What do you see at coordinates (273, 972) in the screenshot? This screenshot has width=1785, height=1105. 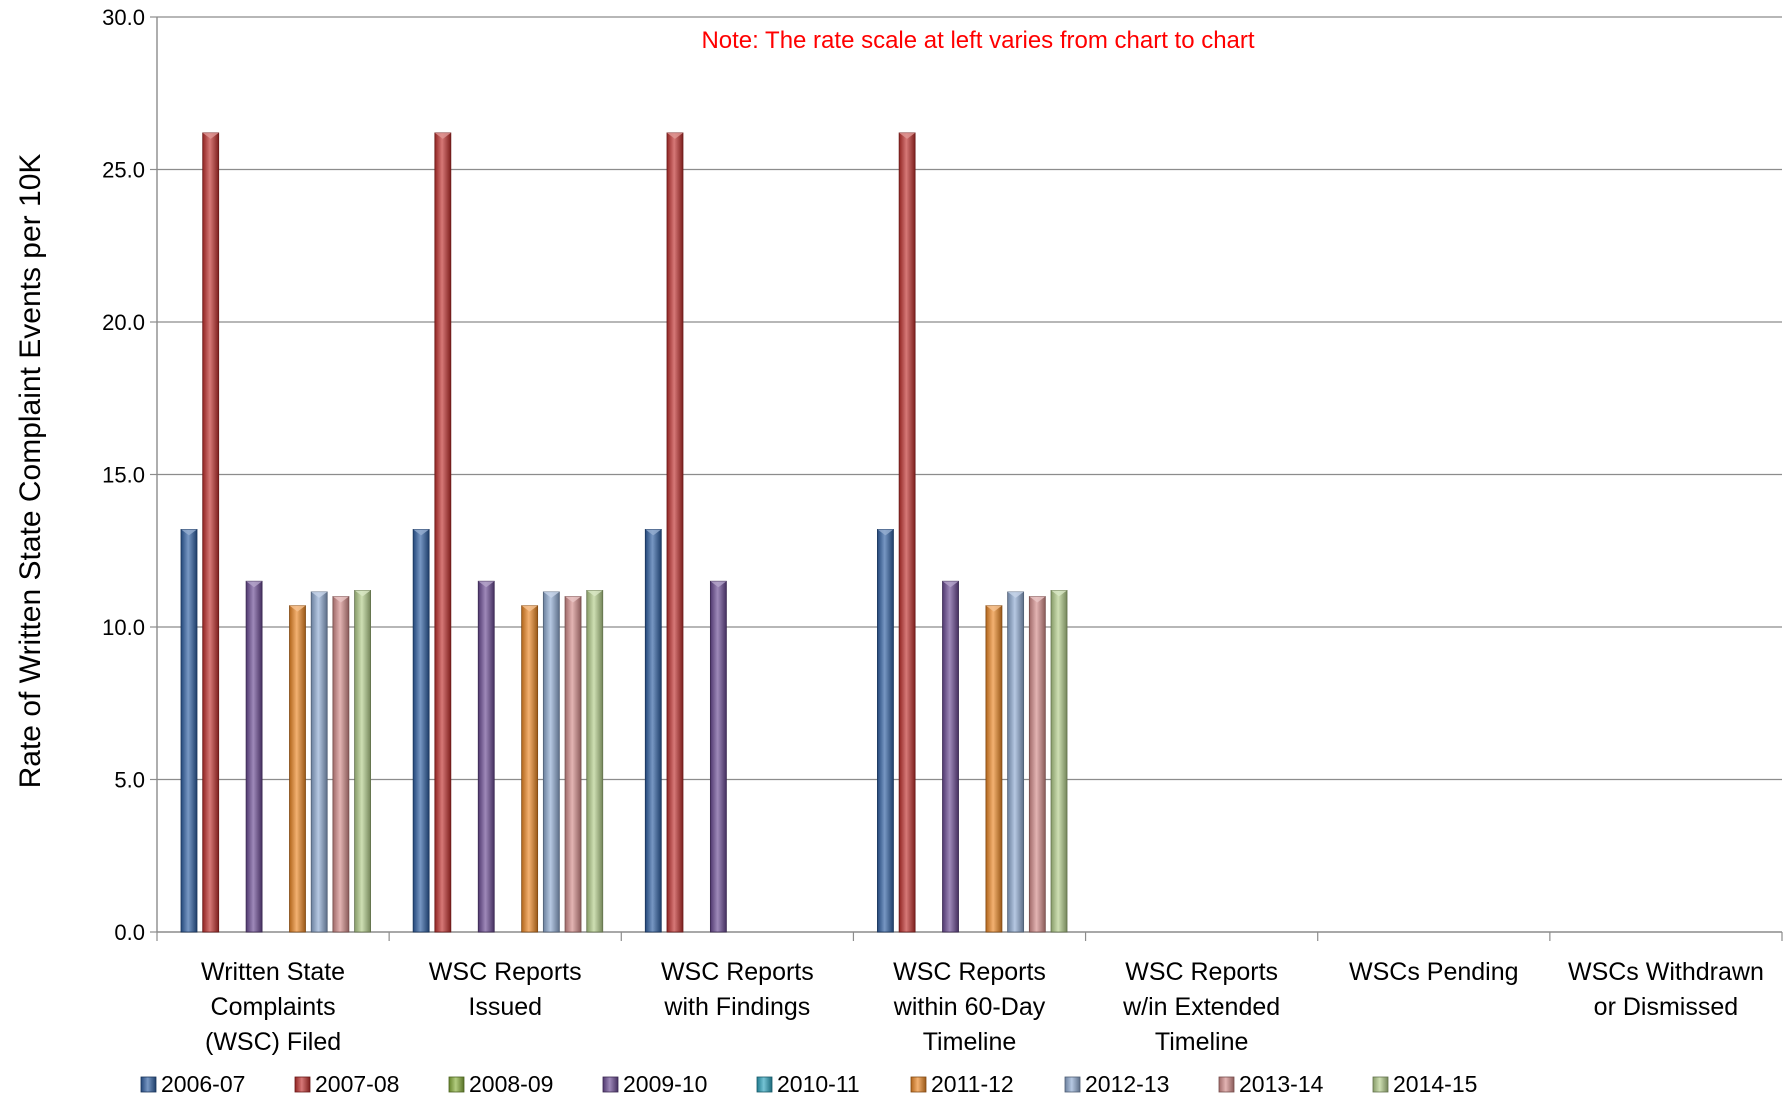 I see `x-tick-label: Written State` at bounding box center [273, 972].